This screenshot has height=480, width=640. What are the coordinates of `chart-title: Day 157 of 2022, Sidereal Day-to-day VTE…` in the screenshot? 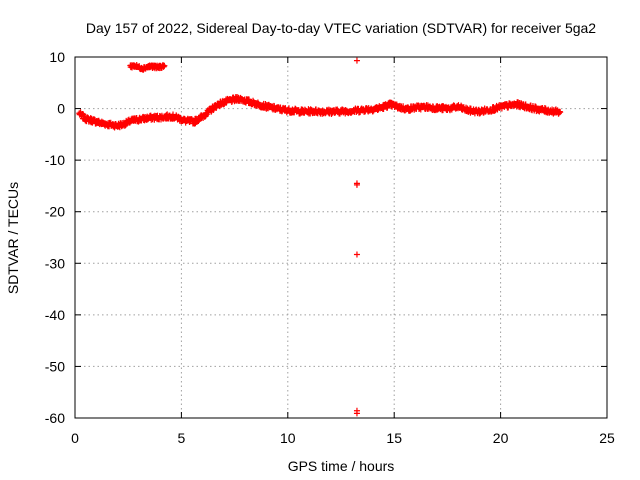 It's located at (341, 28).